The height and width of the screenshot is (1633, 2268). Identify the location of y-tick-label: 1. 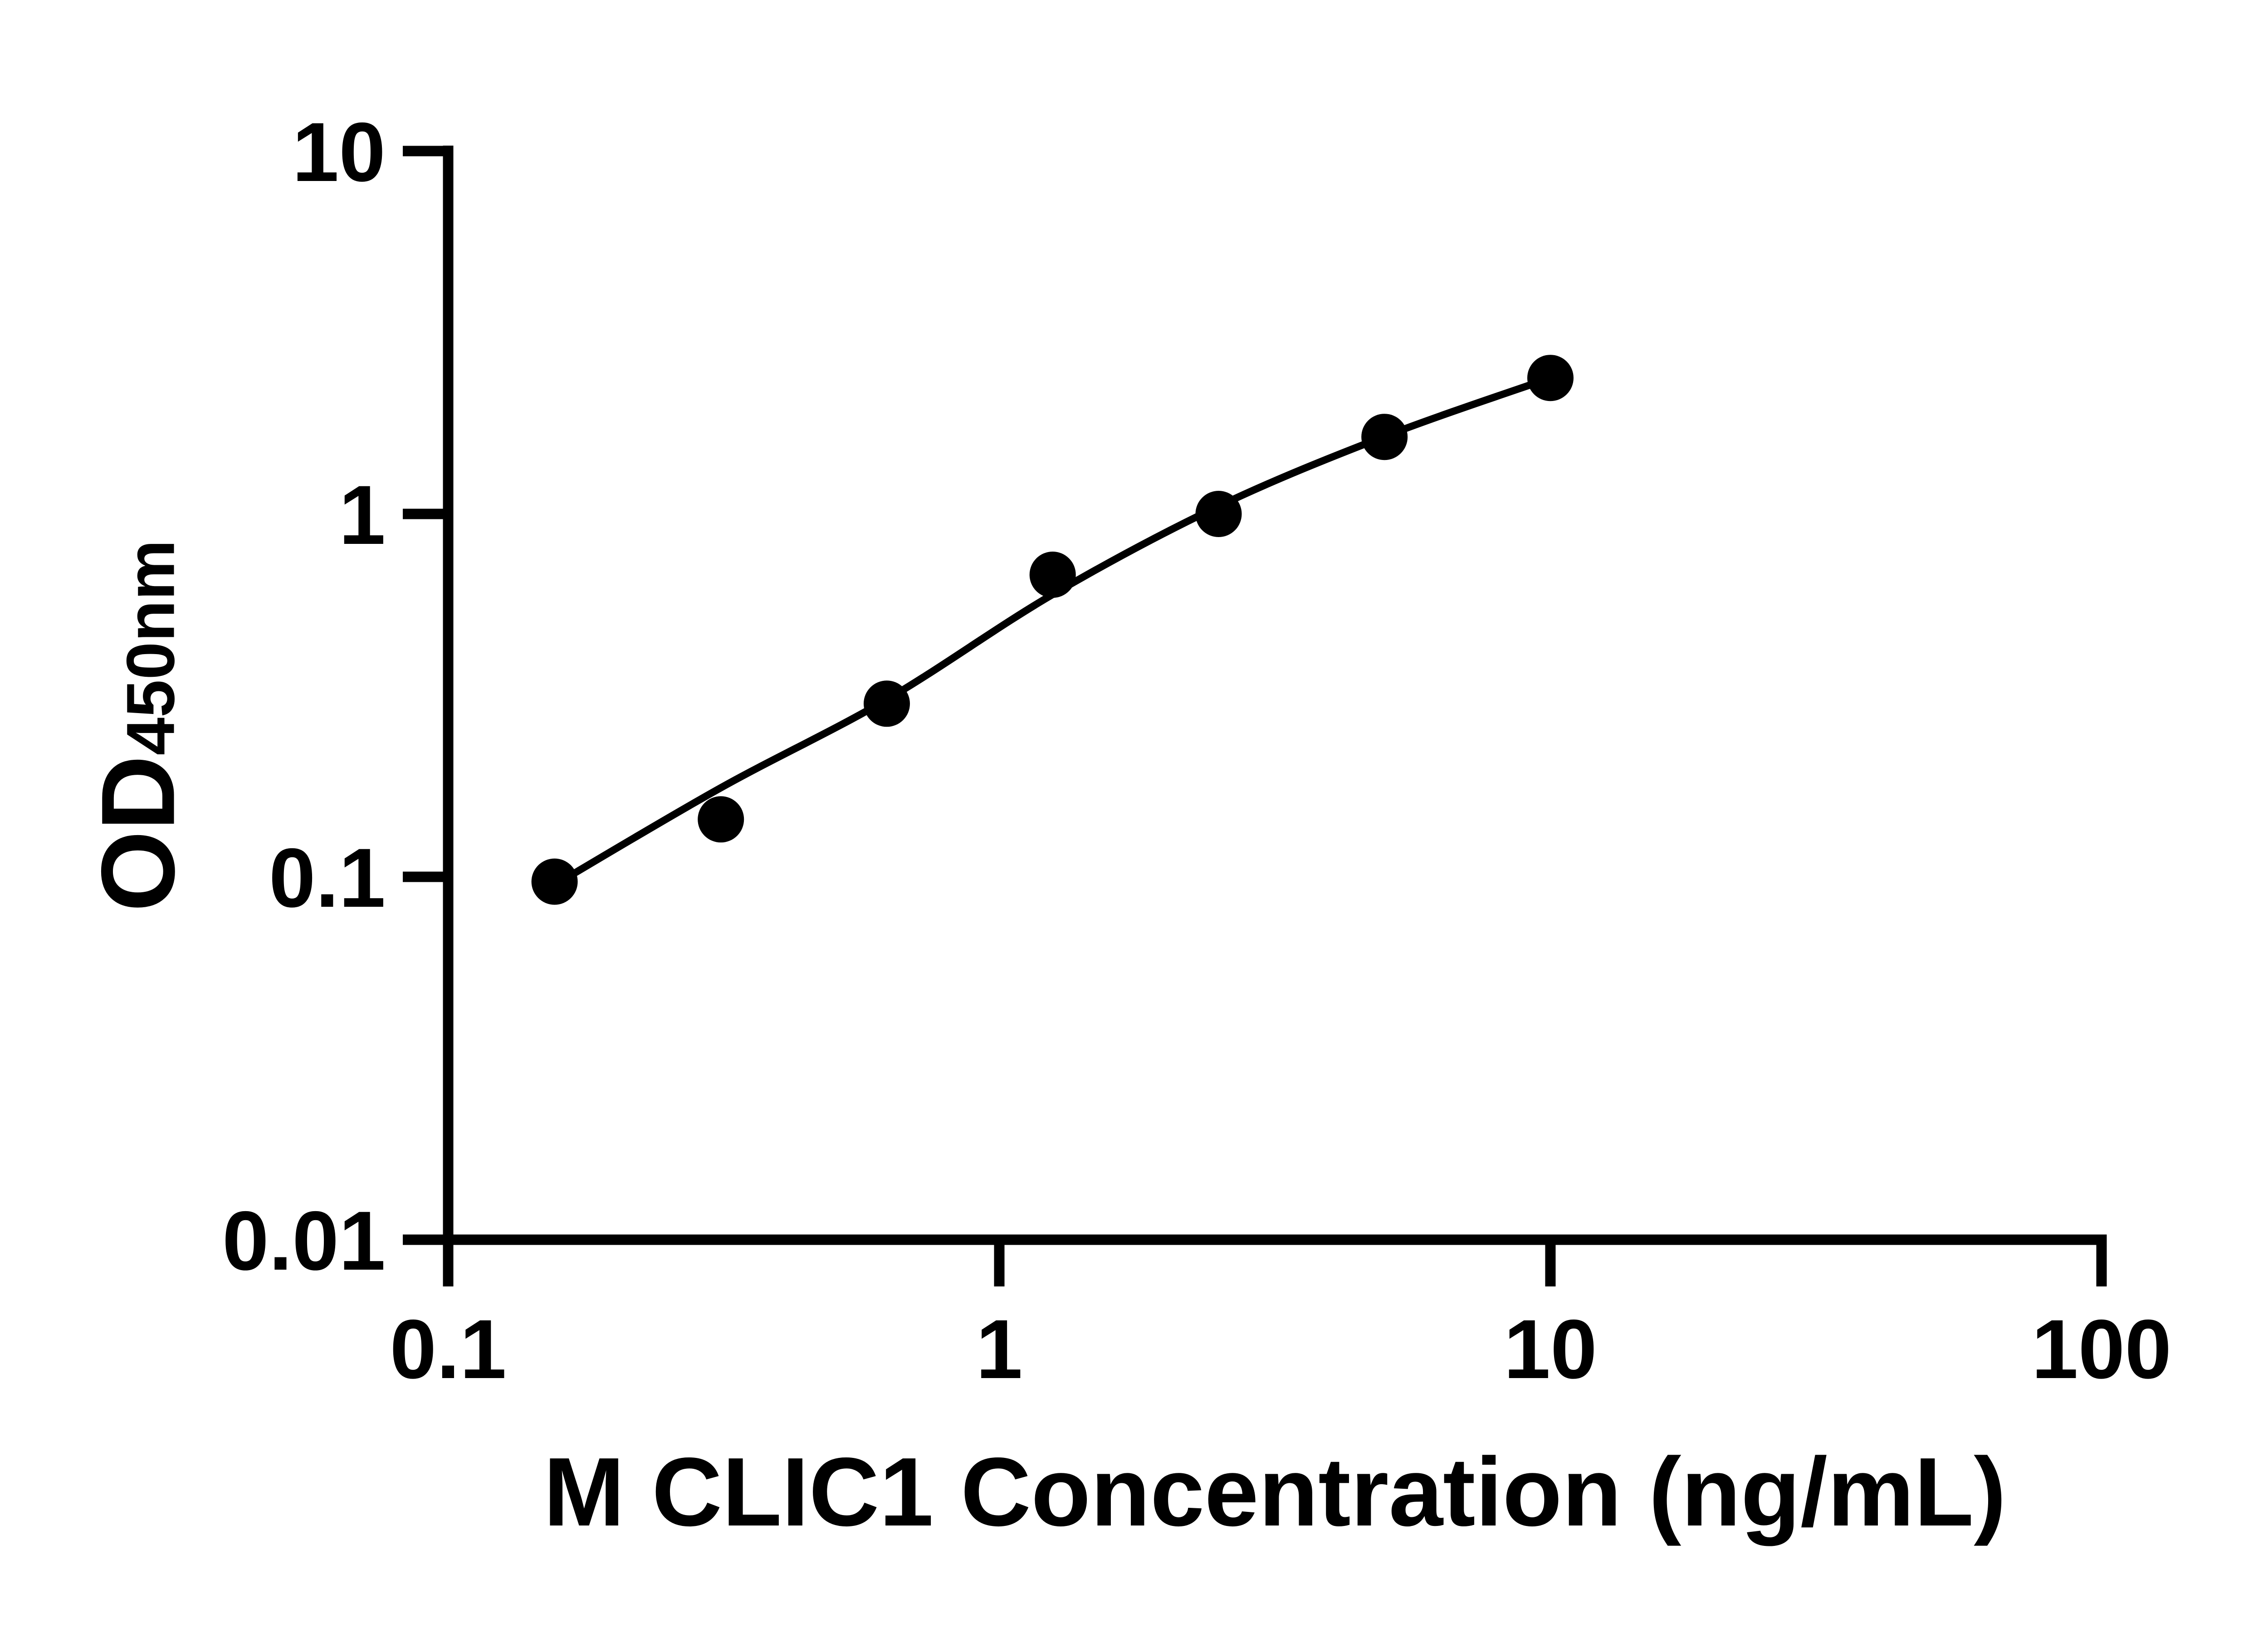
(363, 515).